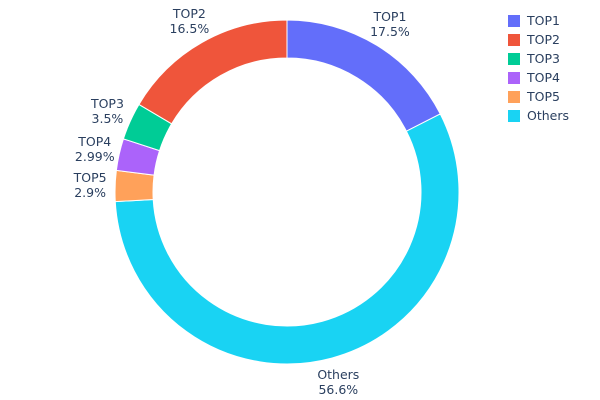  What do you see at coordinates (338, 382) in the screenshot?
I see `slice-label-others: Others 56.6%` at bounding box center [338, 382].